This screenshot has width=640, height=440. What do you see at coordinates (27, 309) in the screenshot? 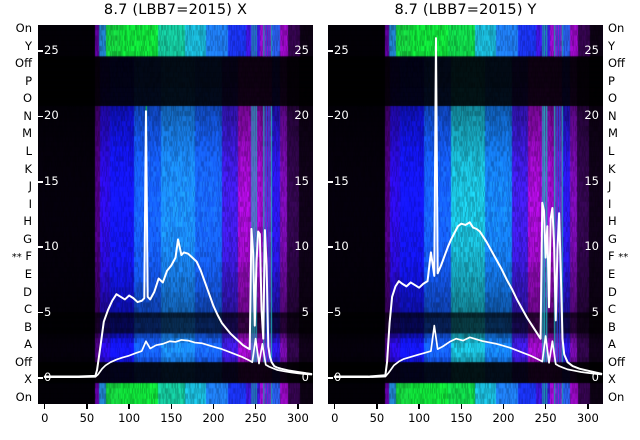
I see `category-label-left-16: C` at bounding box center [27, 309].